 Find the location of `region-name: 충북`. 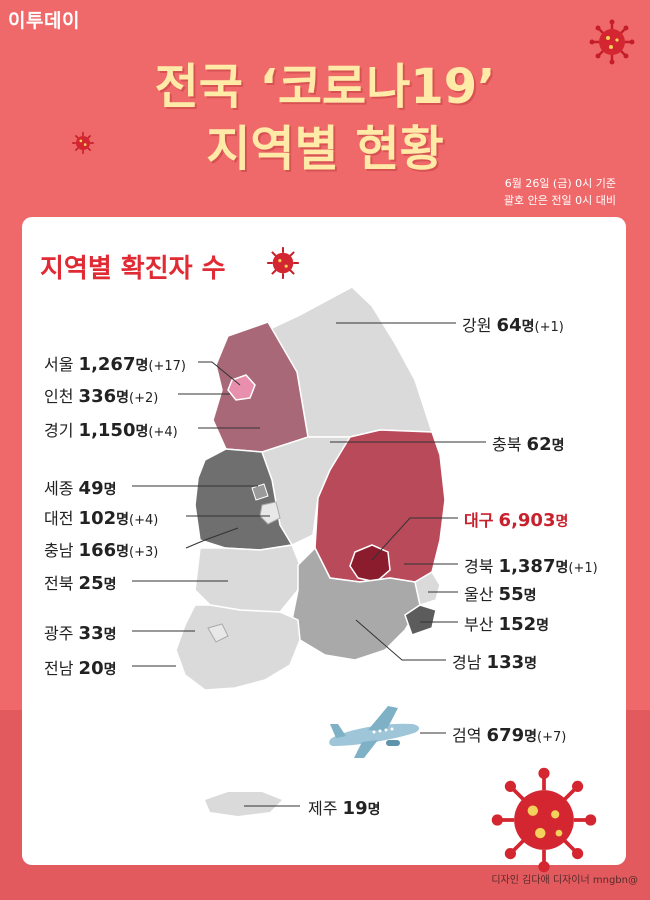

region-name: 충북 is located at coordinates (507, 444).